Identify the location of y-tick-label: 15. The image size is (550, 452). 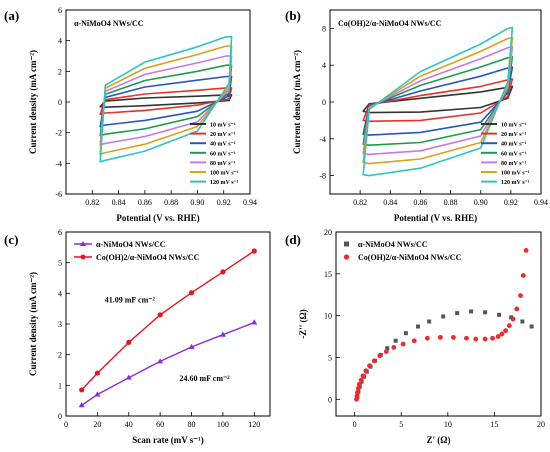
(328, 274).